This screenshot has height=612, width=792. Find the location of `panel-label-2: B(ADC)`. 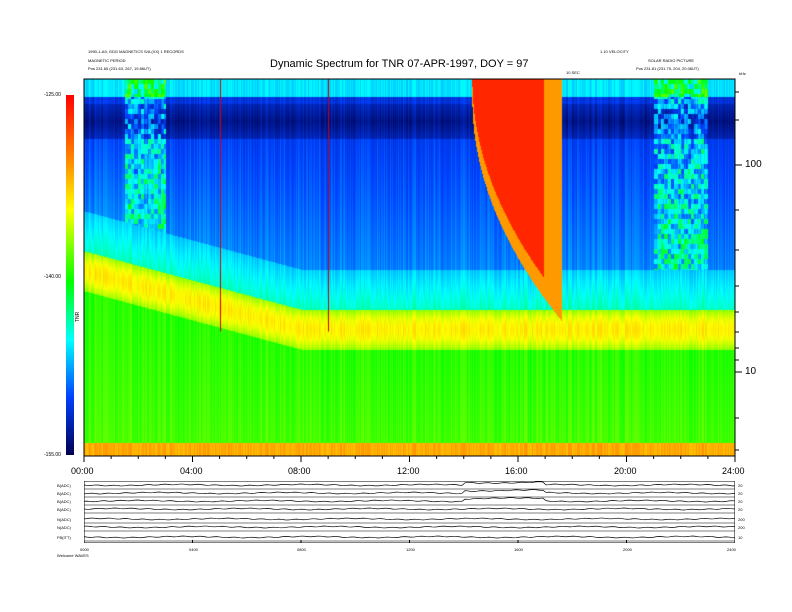

panel-label-2: B(ADC) is located at coordinates (64, 493).